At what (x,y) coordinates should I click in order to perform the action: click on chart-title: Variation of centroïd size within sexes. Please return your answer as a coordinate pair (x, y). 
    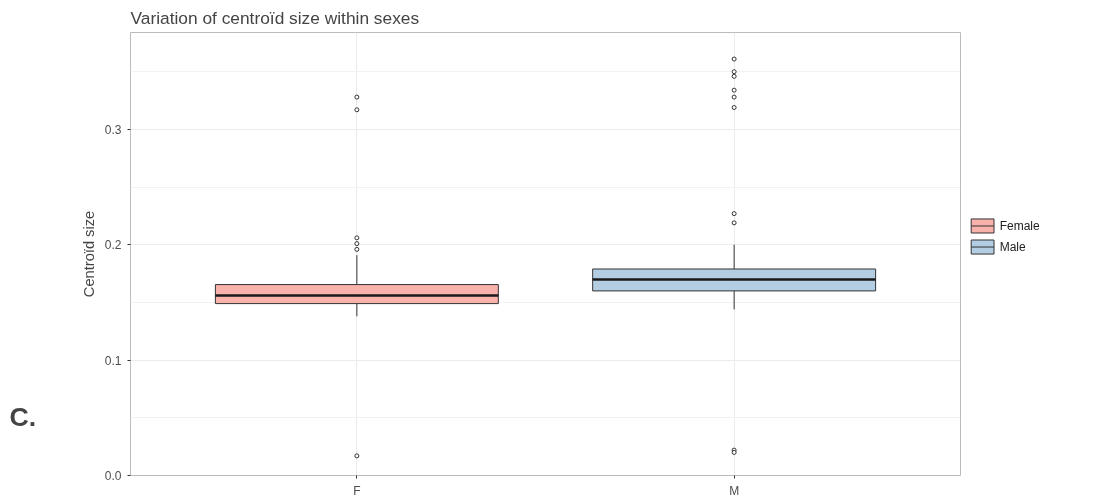
    Looking at the image, I should click on (275, 17).